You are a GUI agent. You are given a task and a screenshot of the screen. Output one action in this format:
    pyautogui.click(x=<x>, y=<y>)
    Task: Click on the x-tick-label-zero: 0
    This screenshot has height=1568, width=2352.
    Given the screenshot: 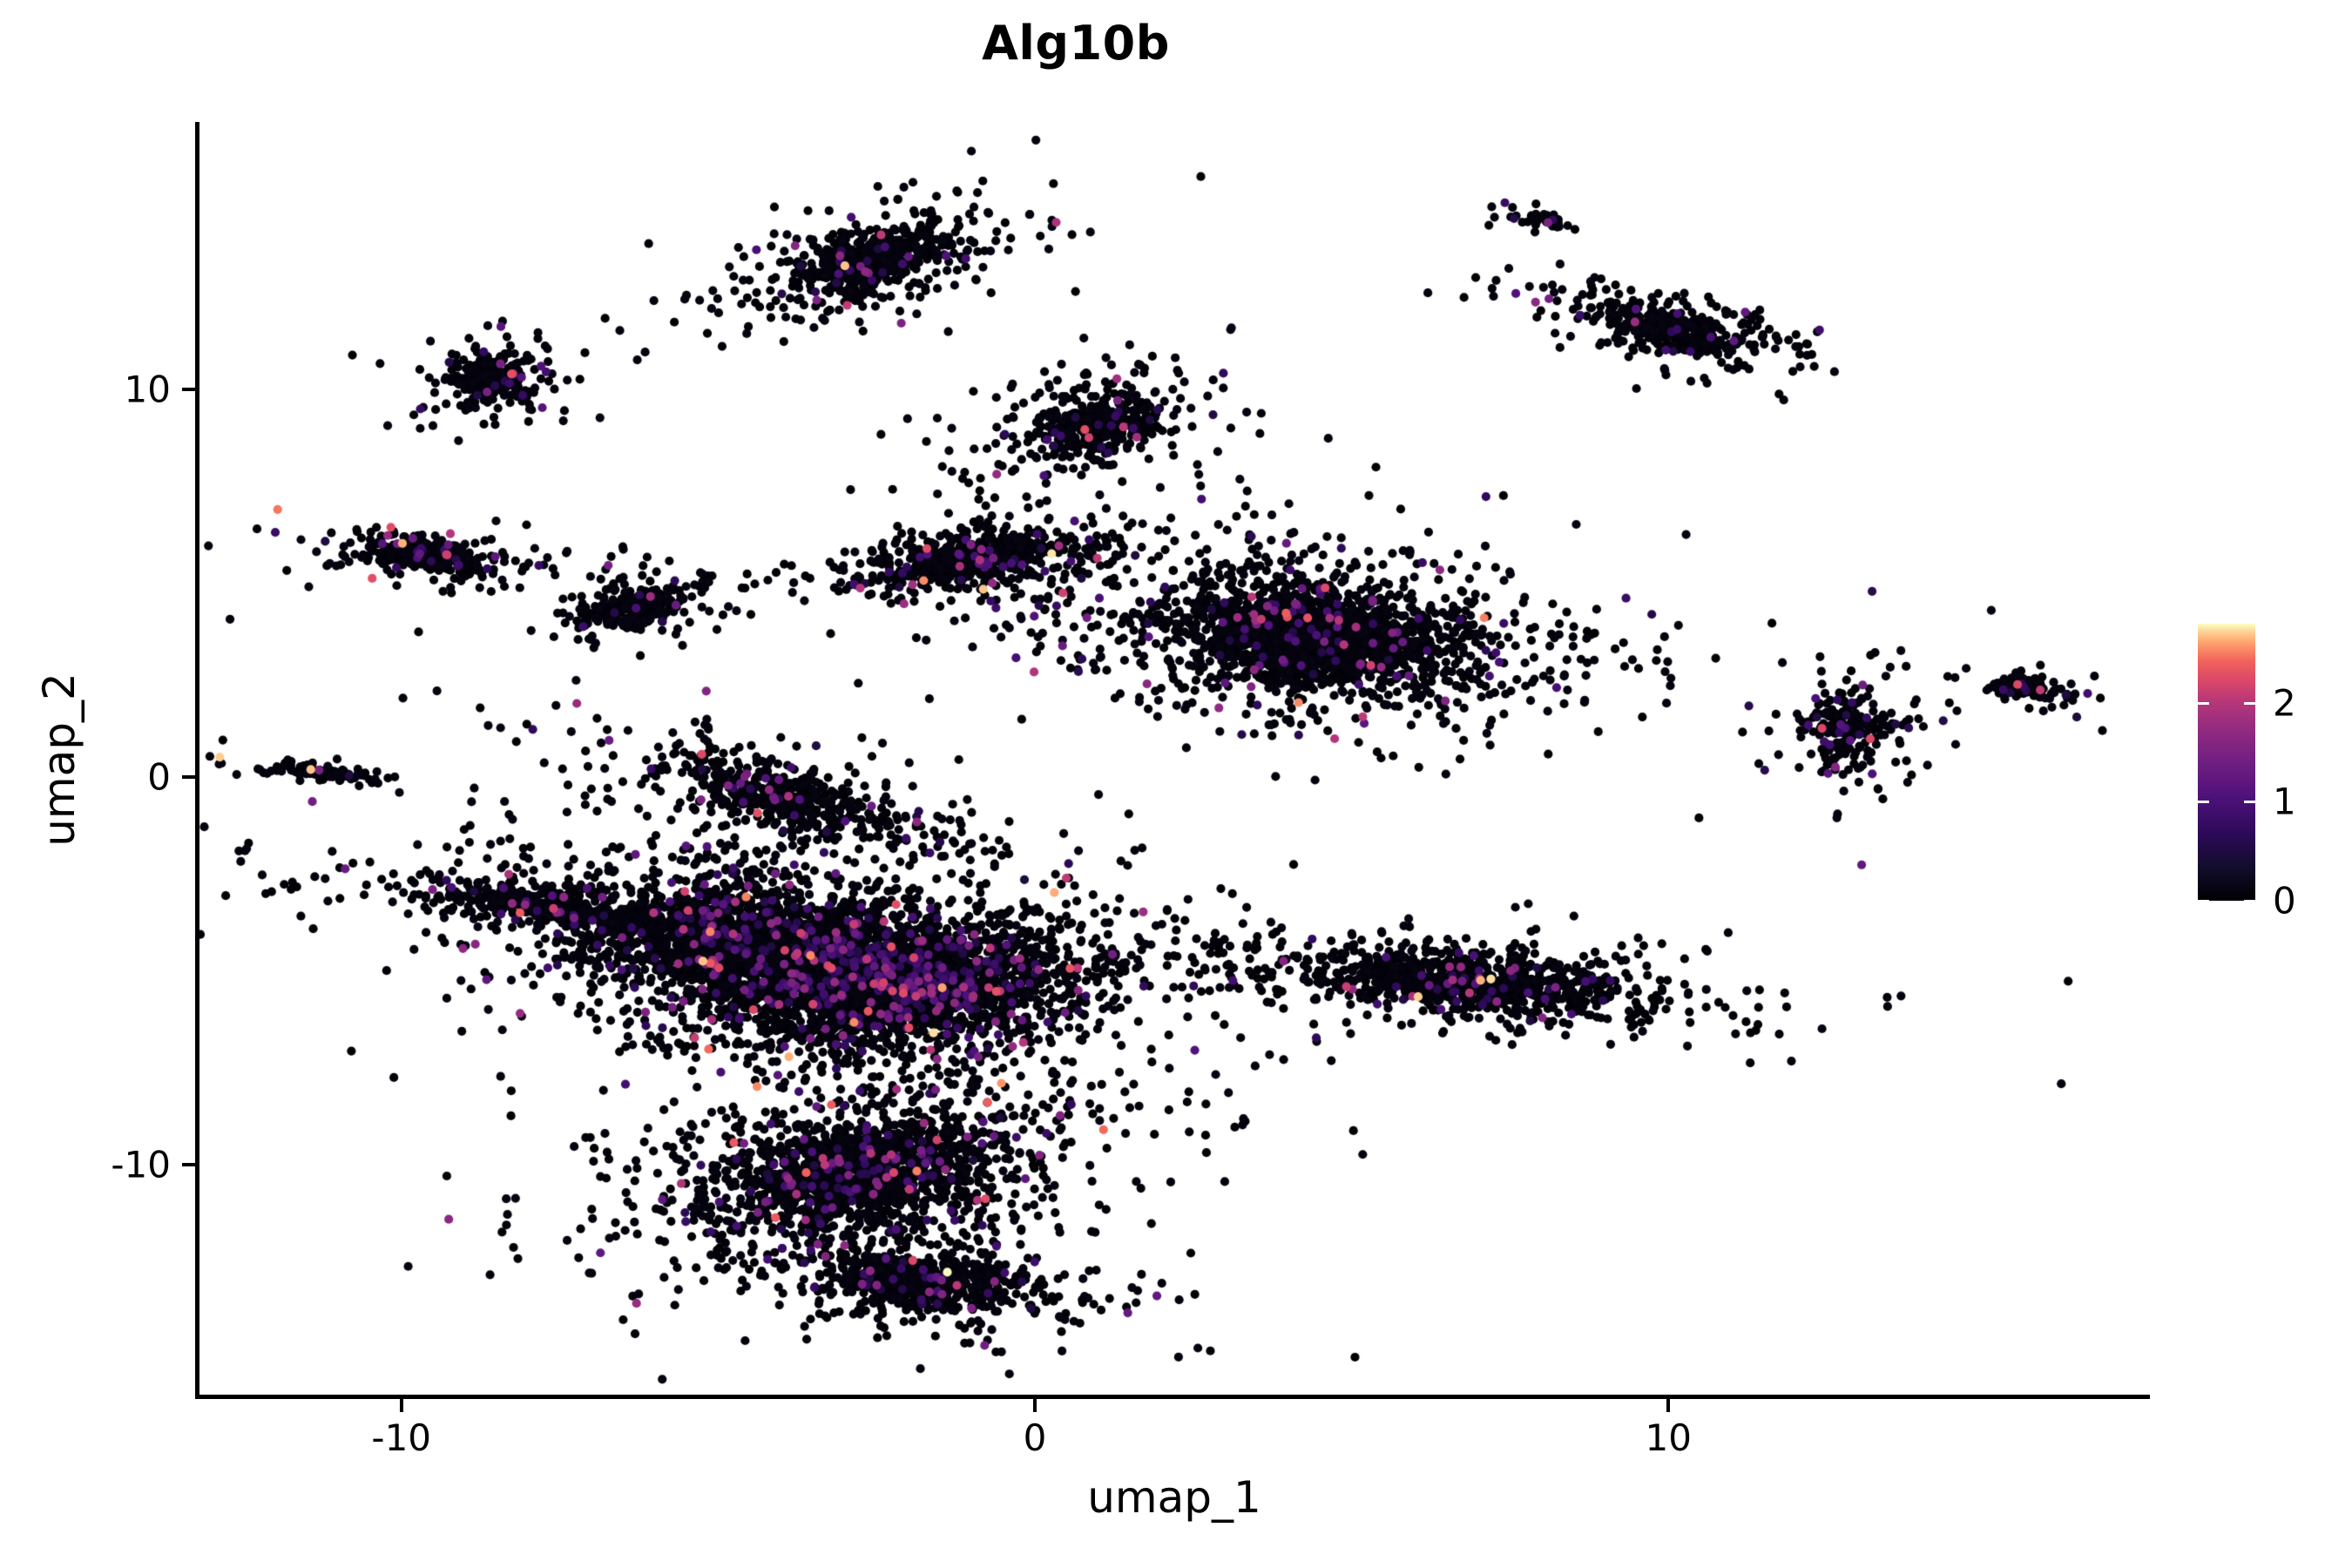 What is the action you would take?
    pyautogui.click(x=1035, y=1438)
    